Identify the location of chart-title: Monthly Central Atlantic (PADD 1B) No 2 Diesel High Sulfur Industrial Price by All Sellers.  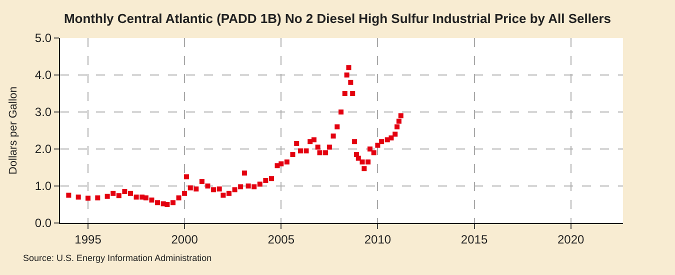
(338, 18).